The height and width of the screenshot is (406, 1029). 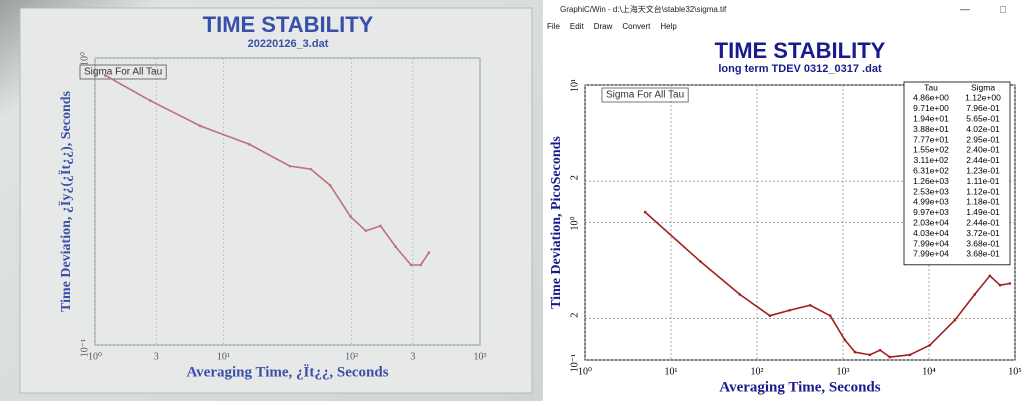 I want to click on table-cell: 7.96e-01, so click(x=983, y=108).